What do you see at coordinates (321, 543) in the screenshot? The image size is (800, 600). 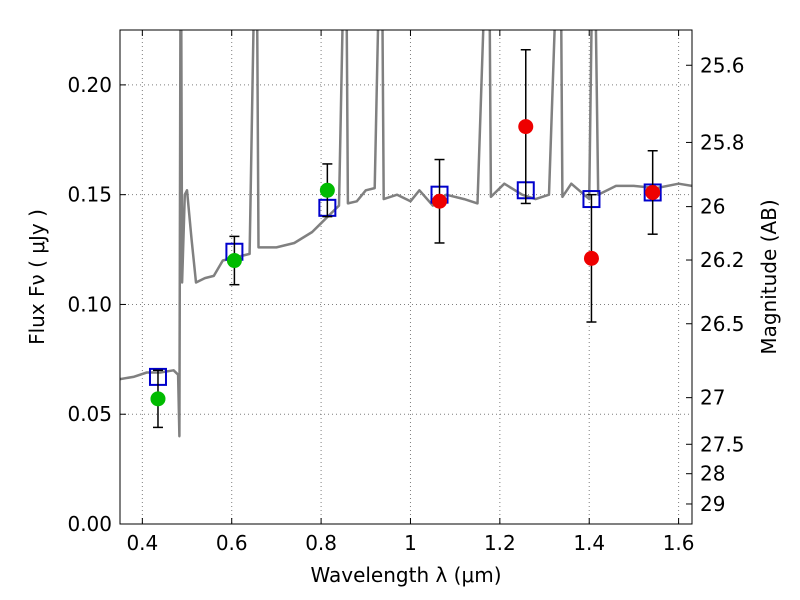 I see `x-tick-label: 0.8` at bounding box center [321, 543].